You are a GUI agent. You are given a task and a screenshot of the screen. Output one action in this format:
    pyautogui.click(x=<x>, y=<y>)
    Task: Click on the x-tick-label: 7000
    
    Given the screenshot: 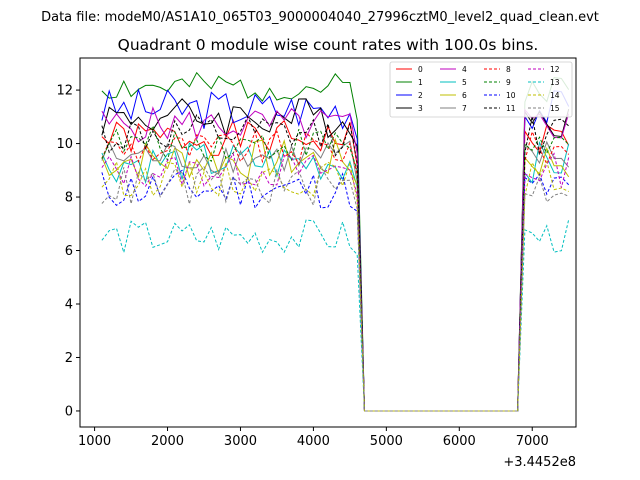 What is the action you would take?
    pyautogui.click(x=532, y=441)
    